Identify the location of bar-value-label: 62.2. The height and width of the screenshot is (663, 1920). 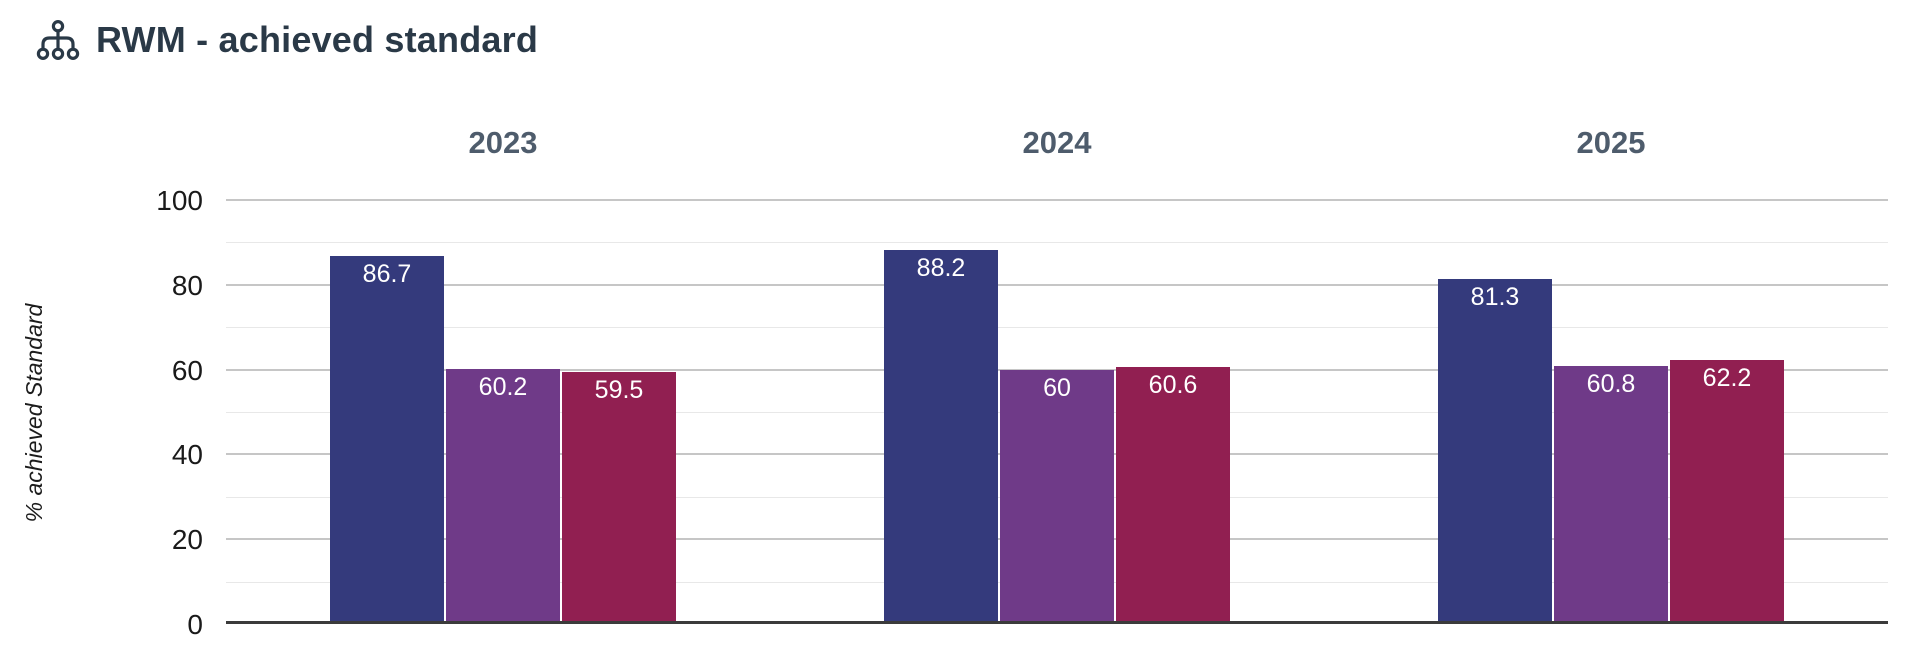
(1727, 378).